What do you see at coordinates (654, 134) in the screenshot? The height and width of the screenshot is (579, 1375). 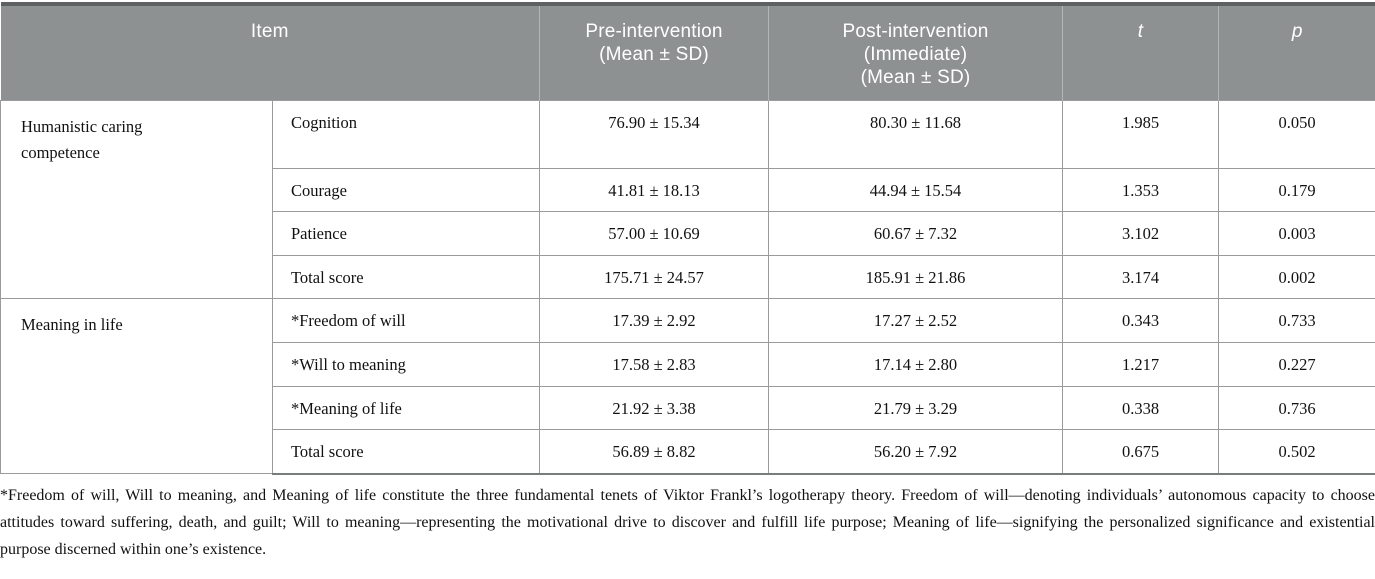 I see `pre-value: 76.90 ± 15.34` at bounding box center [654, 134].